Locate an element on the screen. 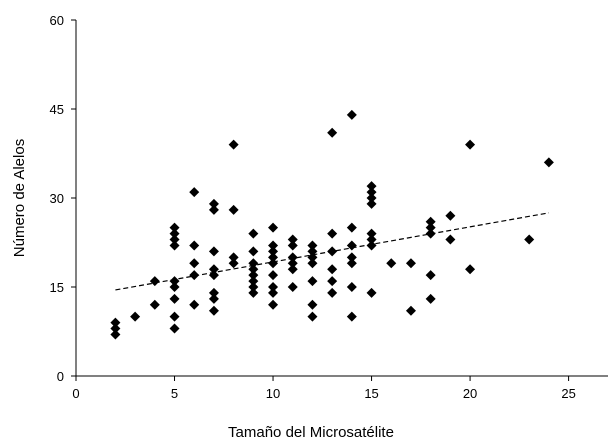 This screenshot has width=609, height=441. x-axis-title: Tamaño del Microsatélite is located at coordinates (311, 432).